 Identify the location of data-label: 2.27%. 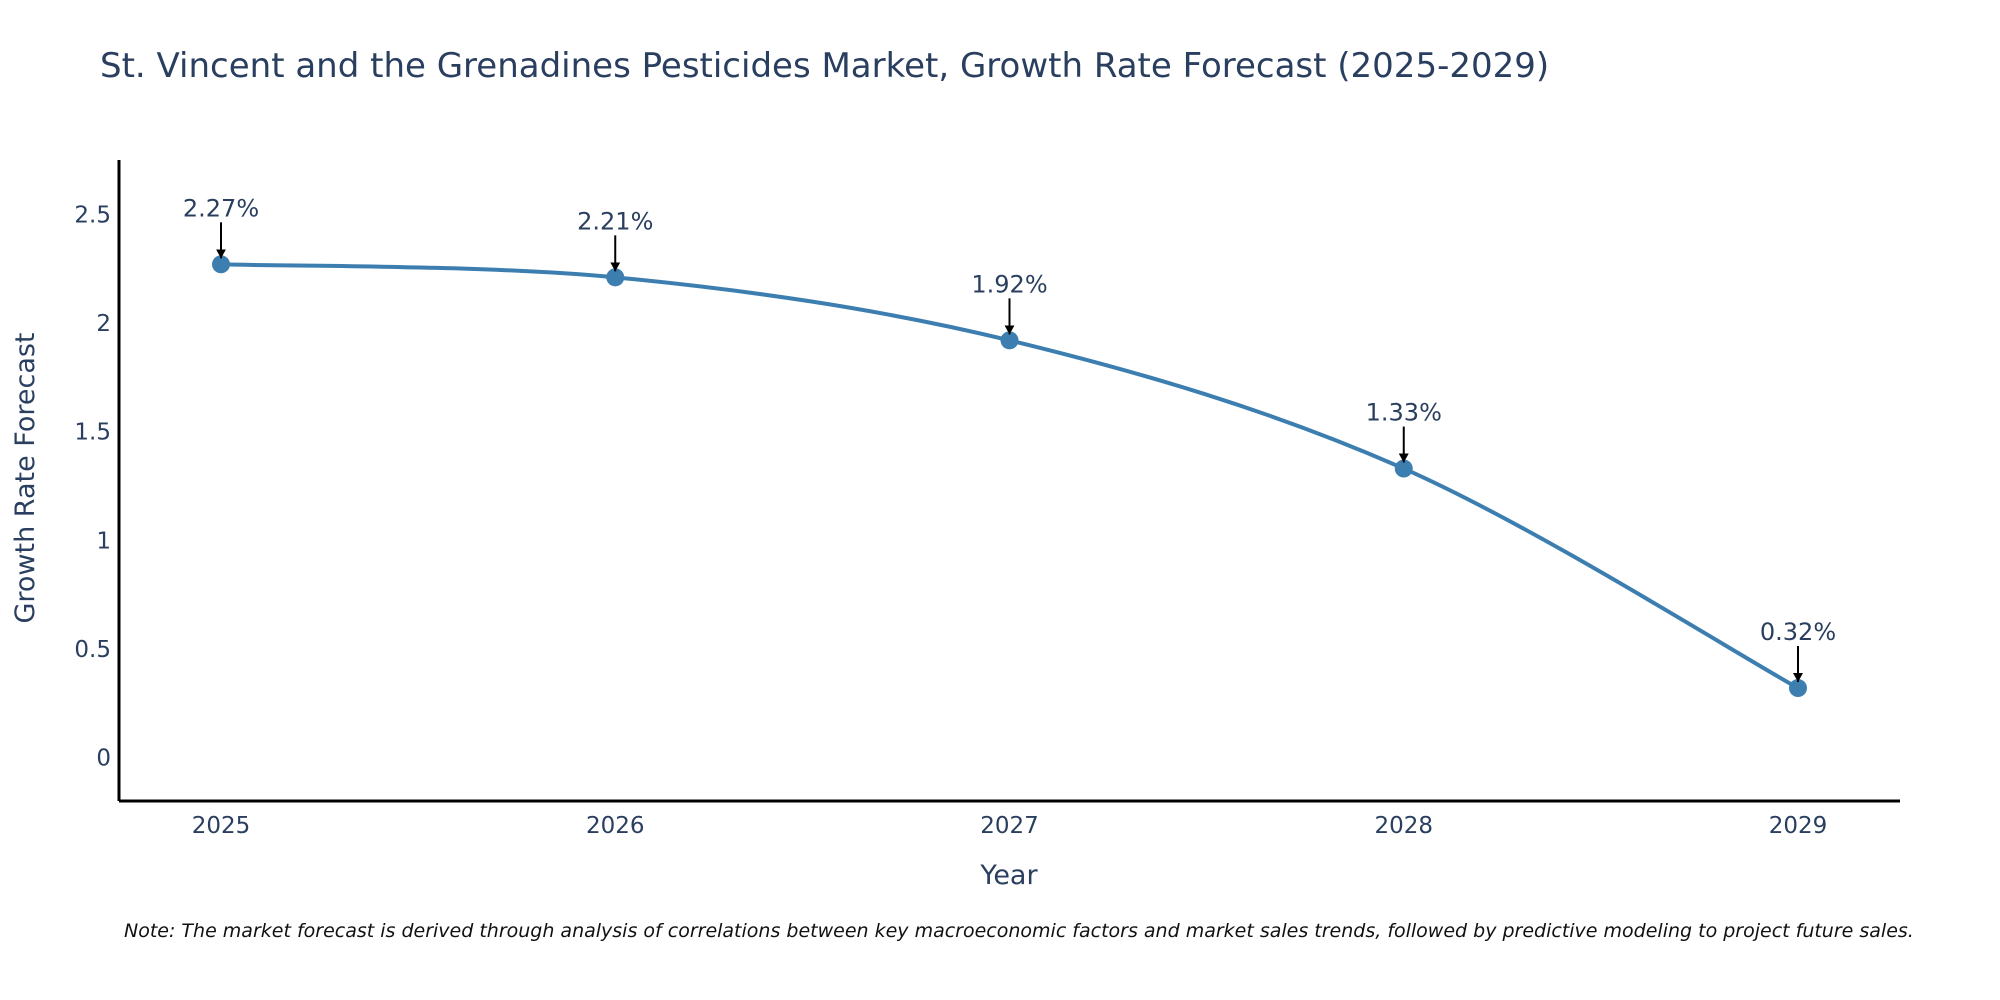
(221, 208).